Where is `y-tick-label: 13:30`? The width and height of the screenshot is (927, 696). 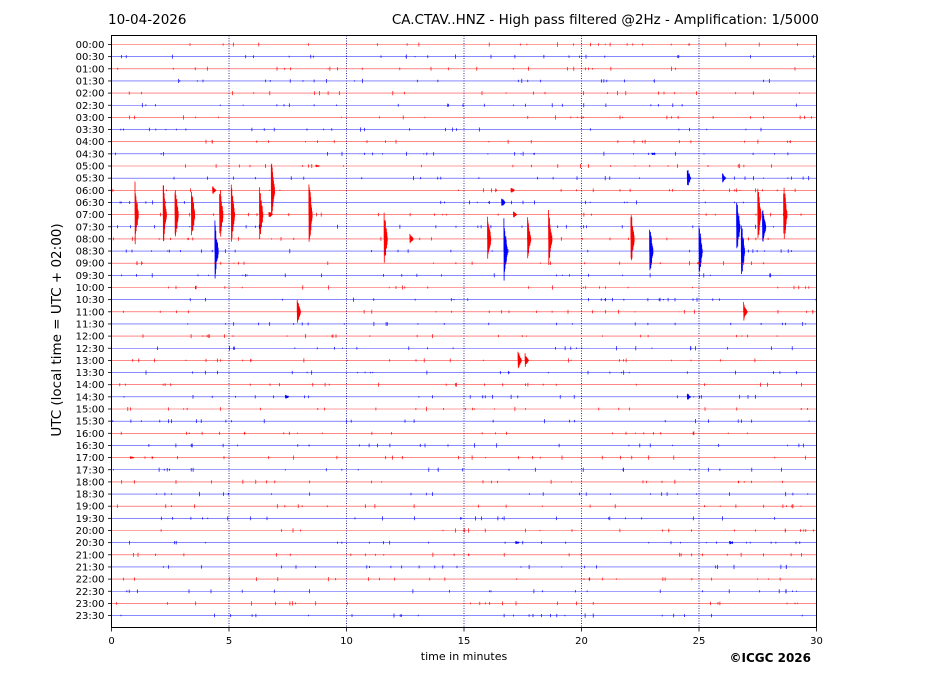 y-tick-label: 13:30 is located at coordinates (90, 373).